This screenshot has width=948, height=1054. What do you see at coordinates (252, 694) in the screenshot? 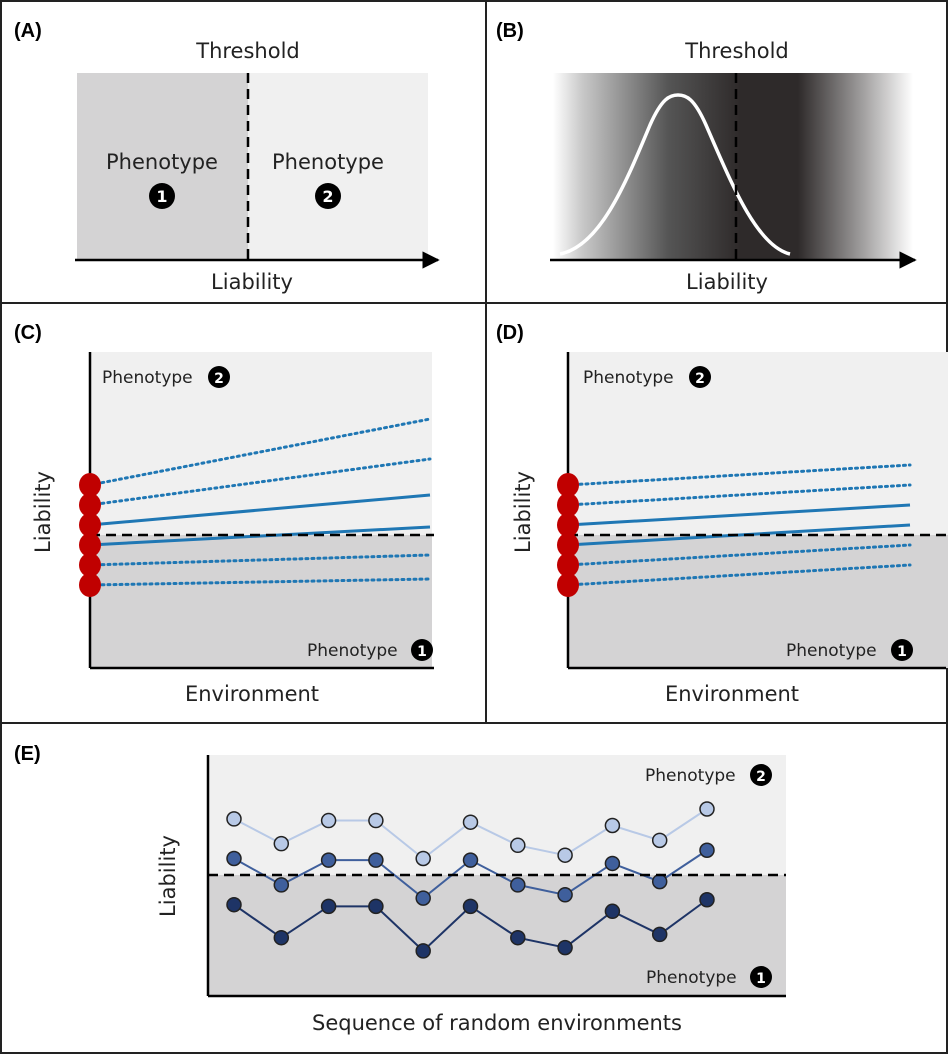
I see `panel-c-x-axis-label: Environment` at bounding box center [252, 694].